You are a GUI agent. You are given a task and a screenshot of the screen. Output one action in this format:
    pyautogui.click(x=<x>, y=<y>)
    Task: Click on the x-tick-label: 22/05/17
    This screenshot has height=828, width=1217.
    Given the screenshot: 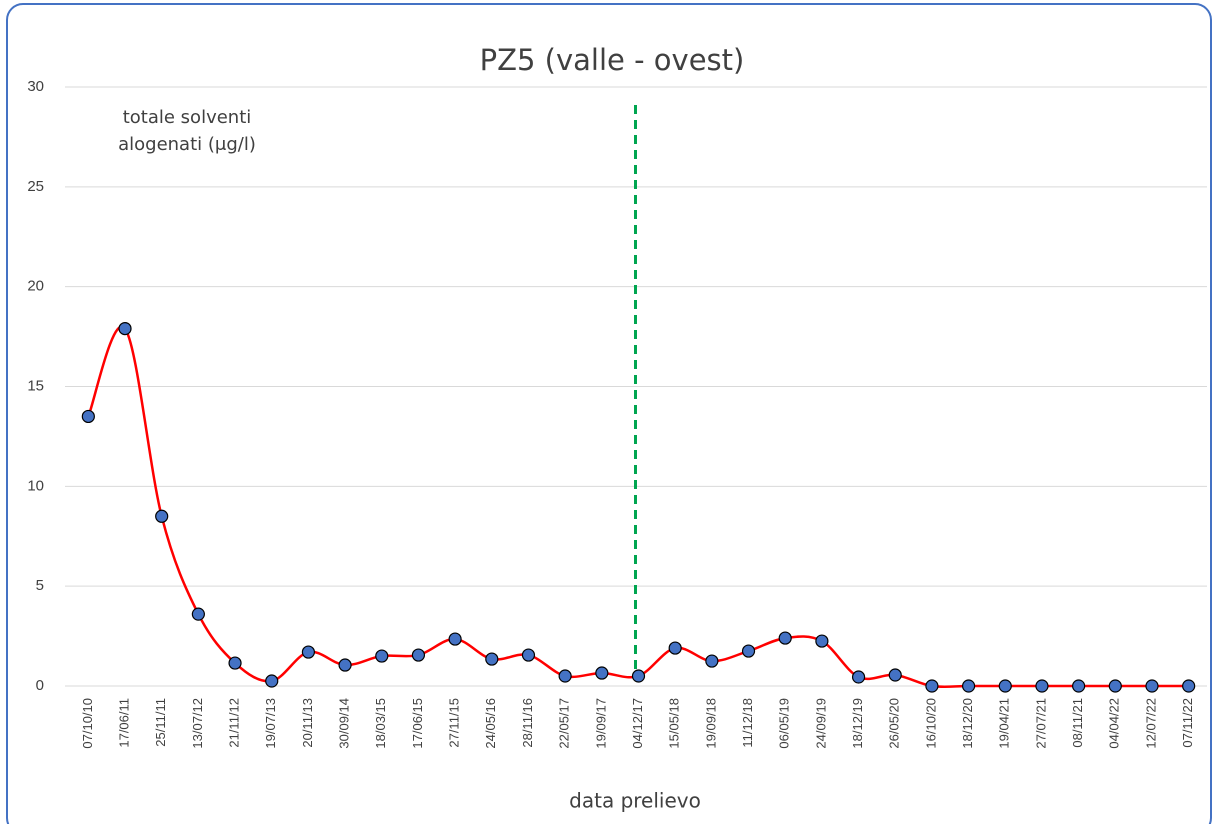 What is the action you would take?
    pyautogui.click(x=564, y=723)
    